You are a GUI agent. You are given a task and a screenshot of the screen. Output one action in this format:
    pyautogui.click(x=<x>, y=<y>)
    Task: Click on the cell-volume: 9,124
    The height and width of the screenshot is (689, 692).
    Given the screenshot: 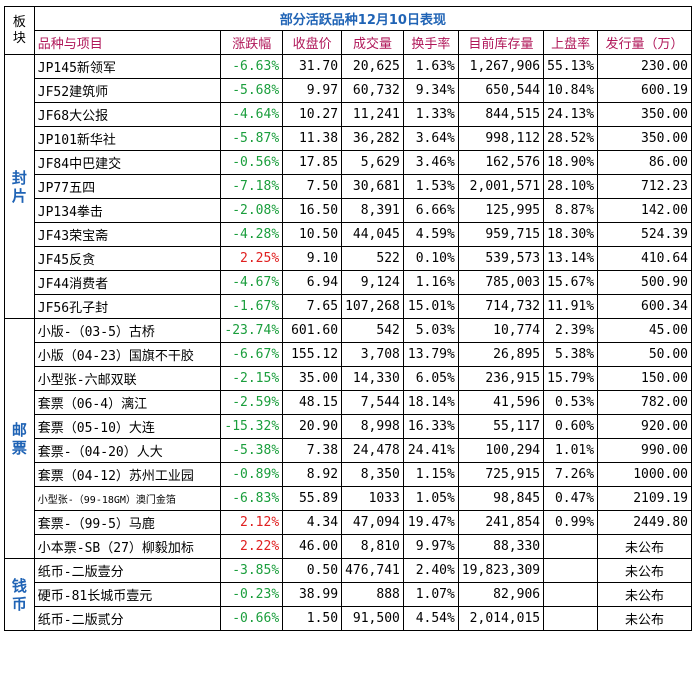 What is the action you would take?
    pyautogui.click(x=372, y=282)
    